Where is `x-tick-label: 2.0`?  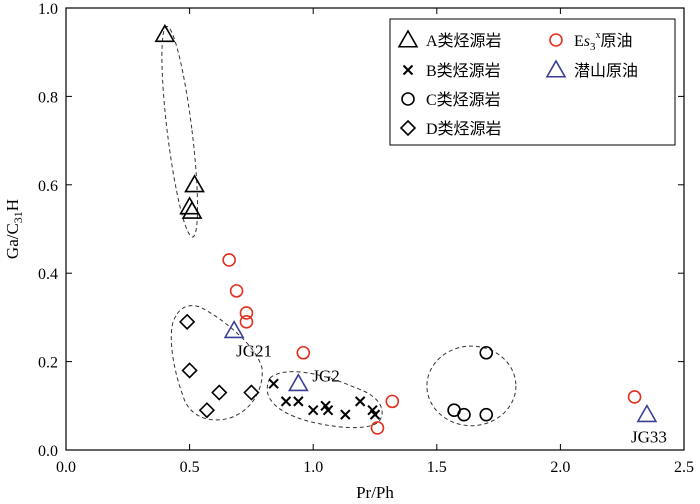 x-tick-label: 2.0 is located at coordinates (560, 467).